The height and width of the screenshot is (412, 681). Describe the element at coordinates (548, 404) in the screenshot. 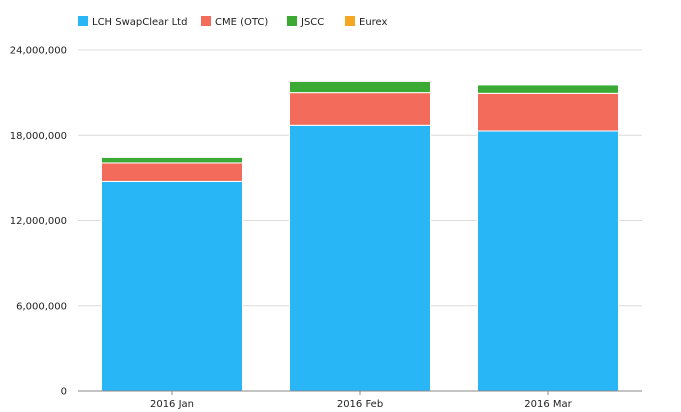

I see `x-tick-label: 2016 Mar` at that location.